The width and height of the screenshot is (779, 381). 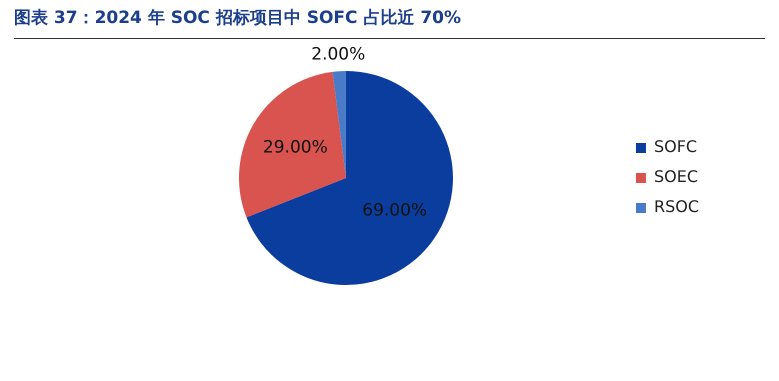 I want to click on data-label: 2.00%, so click(x=338, y=54).